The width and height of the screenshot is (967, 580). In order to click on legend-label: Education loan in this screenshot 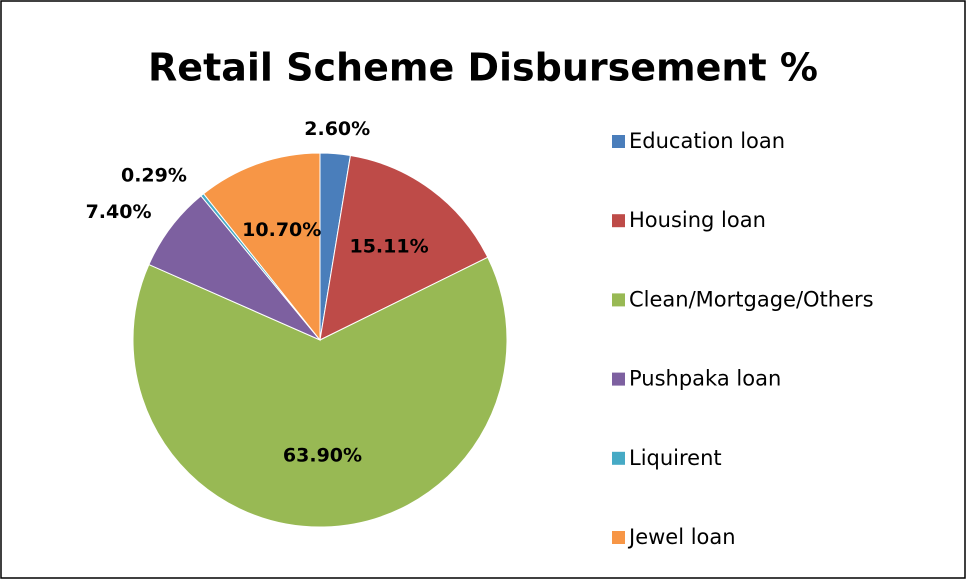, I will do `click(707, 141)`.